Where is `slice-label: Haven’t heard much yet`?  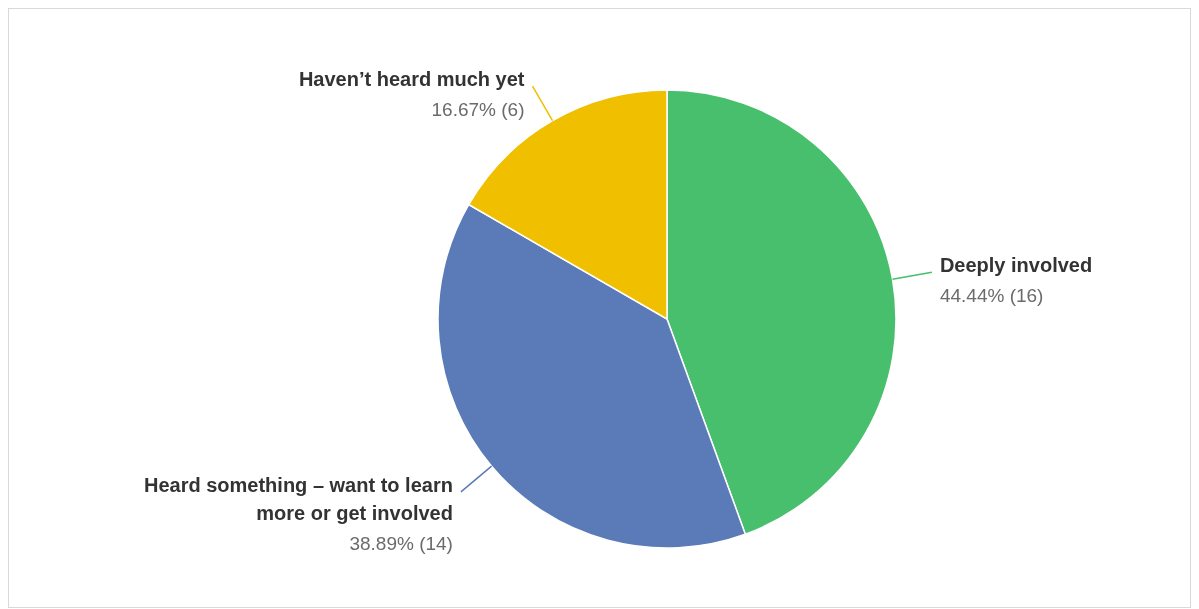 slice-label: Haven’t heard much yet is located at coordinates (411, 79).